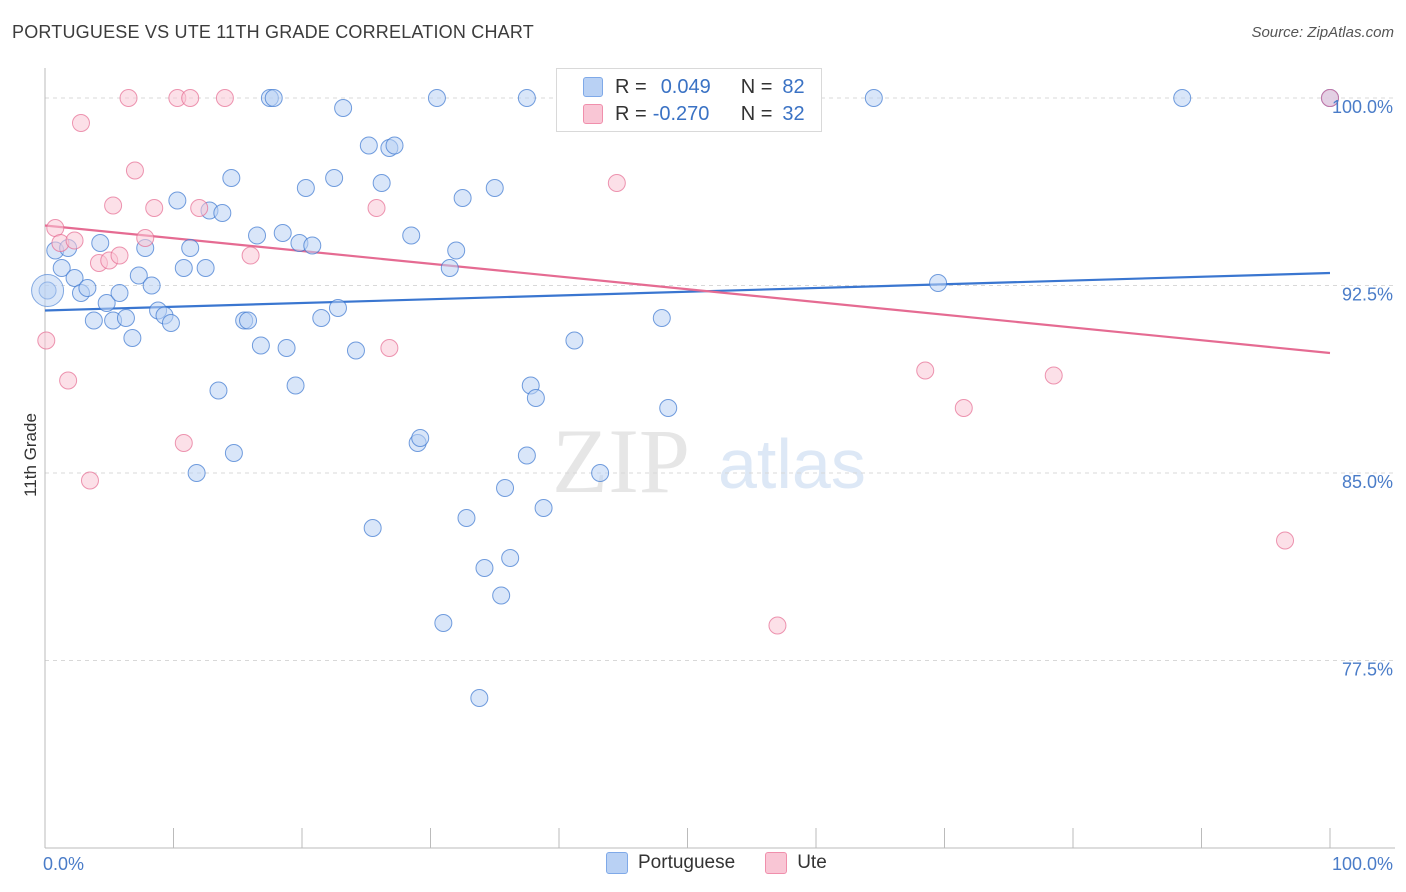 This screenshot has height=892, width=1406. Describe the element at coordinates (792, 464) in the screenshot. I see `watermark-atlas: atlas` at that location.